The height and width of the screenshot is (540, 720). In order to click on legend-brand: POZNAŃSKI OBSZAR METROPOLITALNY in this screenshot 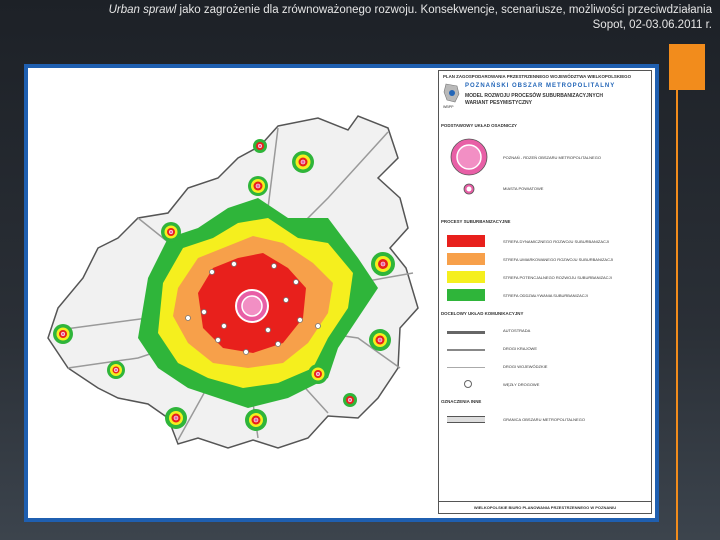, I will do `click(540, 86)`.